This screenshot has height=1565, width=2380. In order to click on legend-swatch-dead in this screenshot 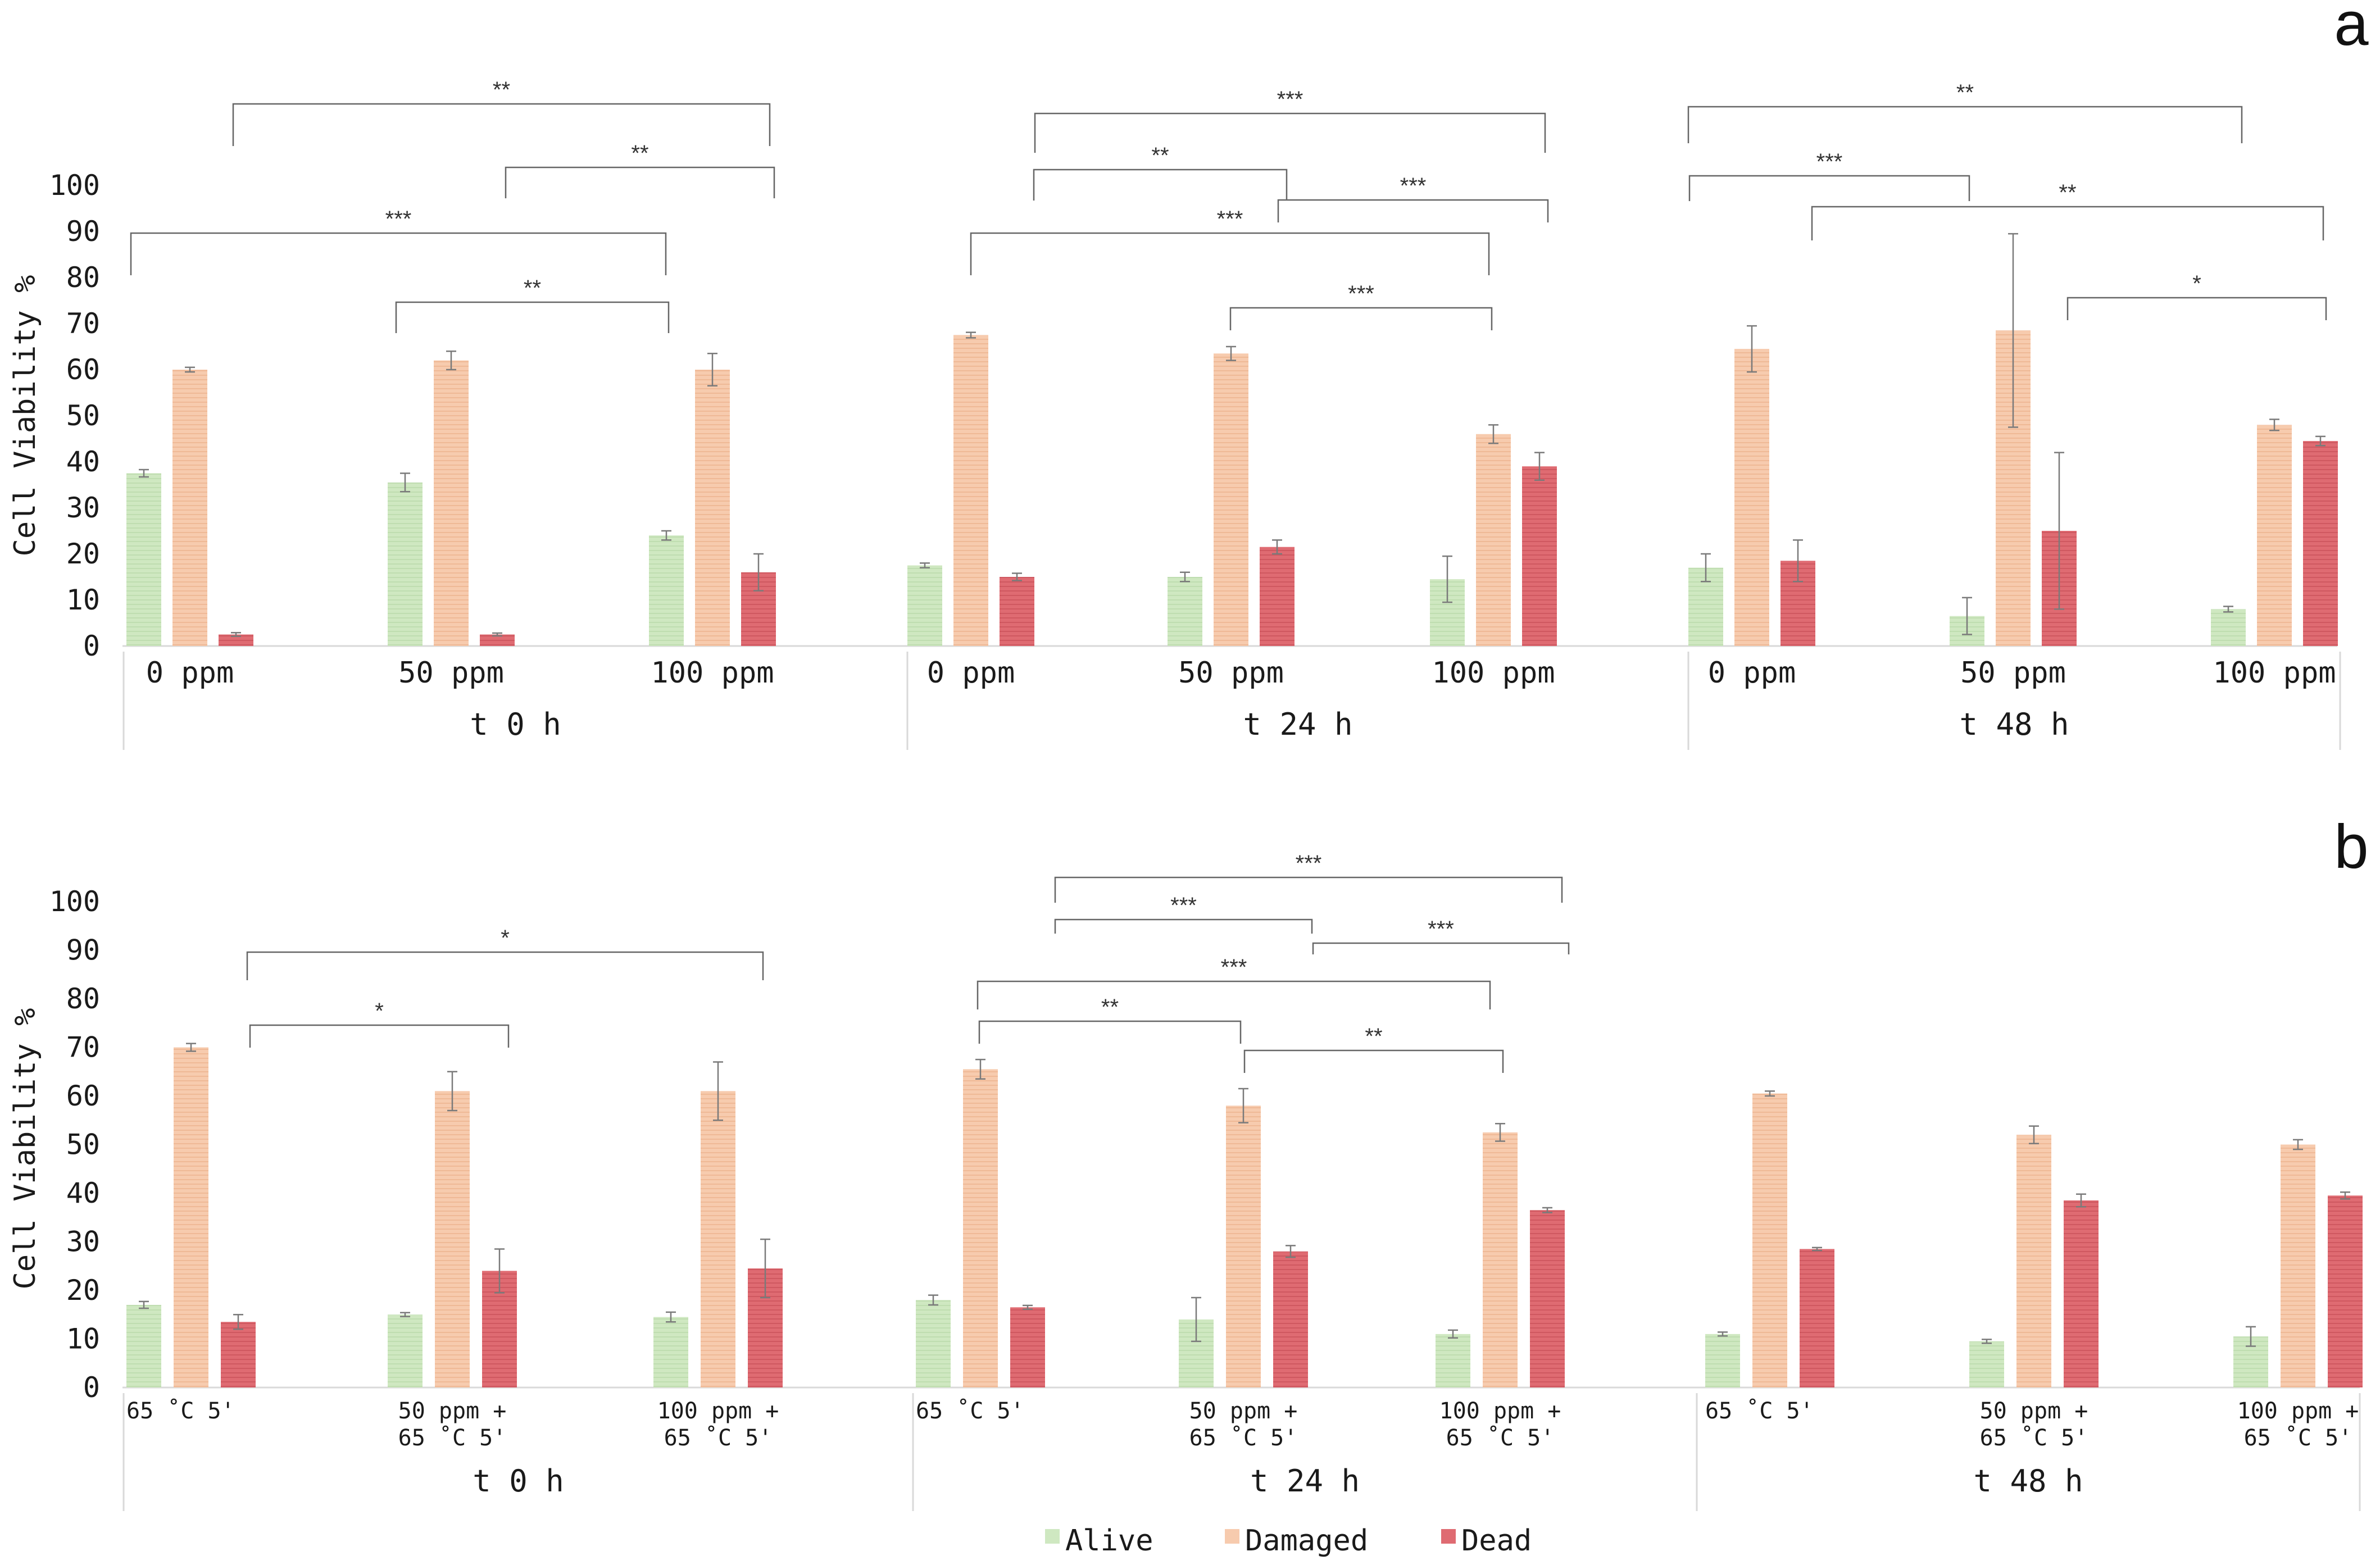, I will do `click(1448, 1536)`.